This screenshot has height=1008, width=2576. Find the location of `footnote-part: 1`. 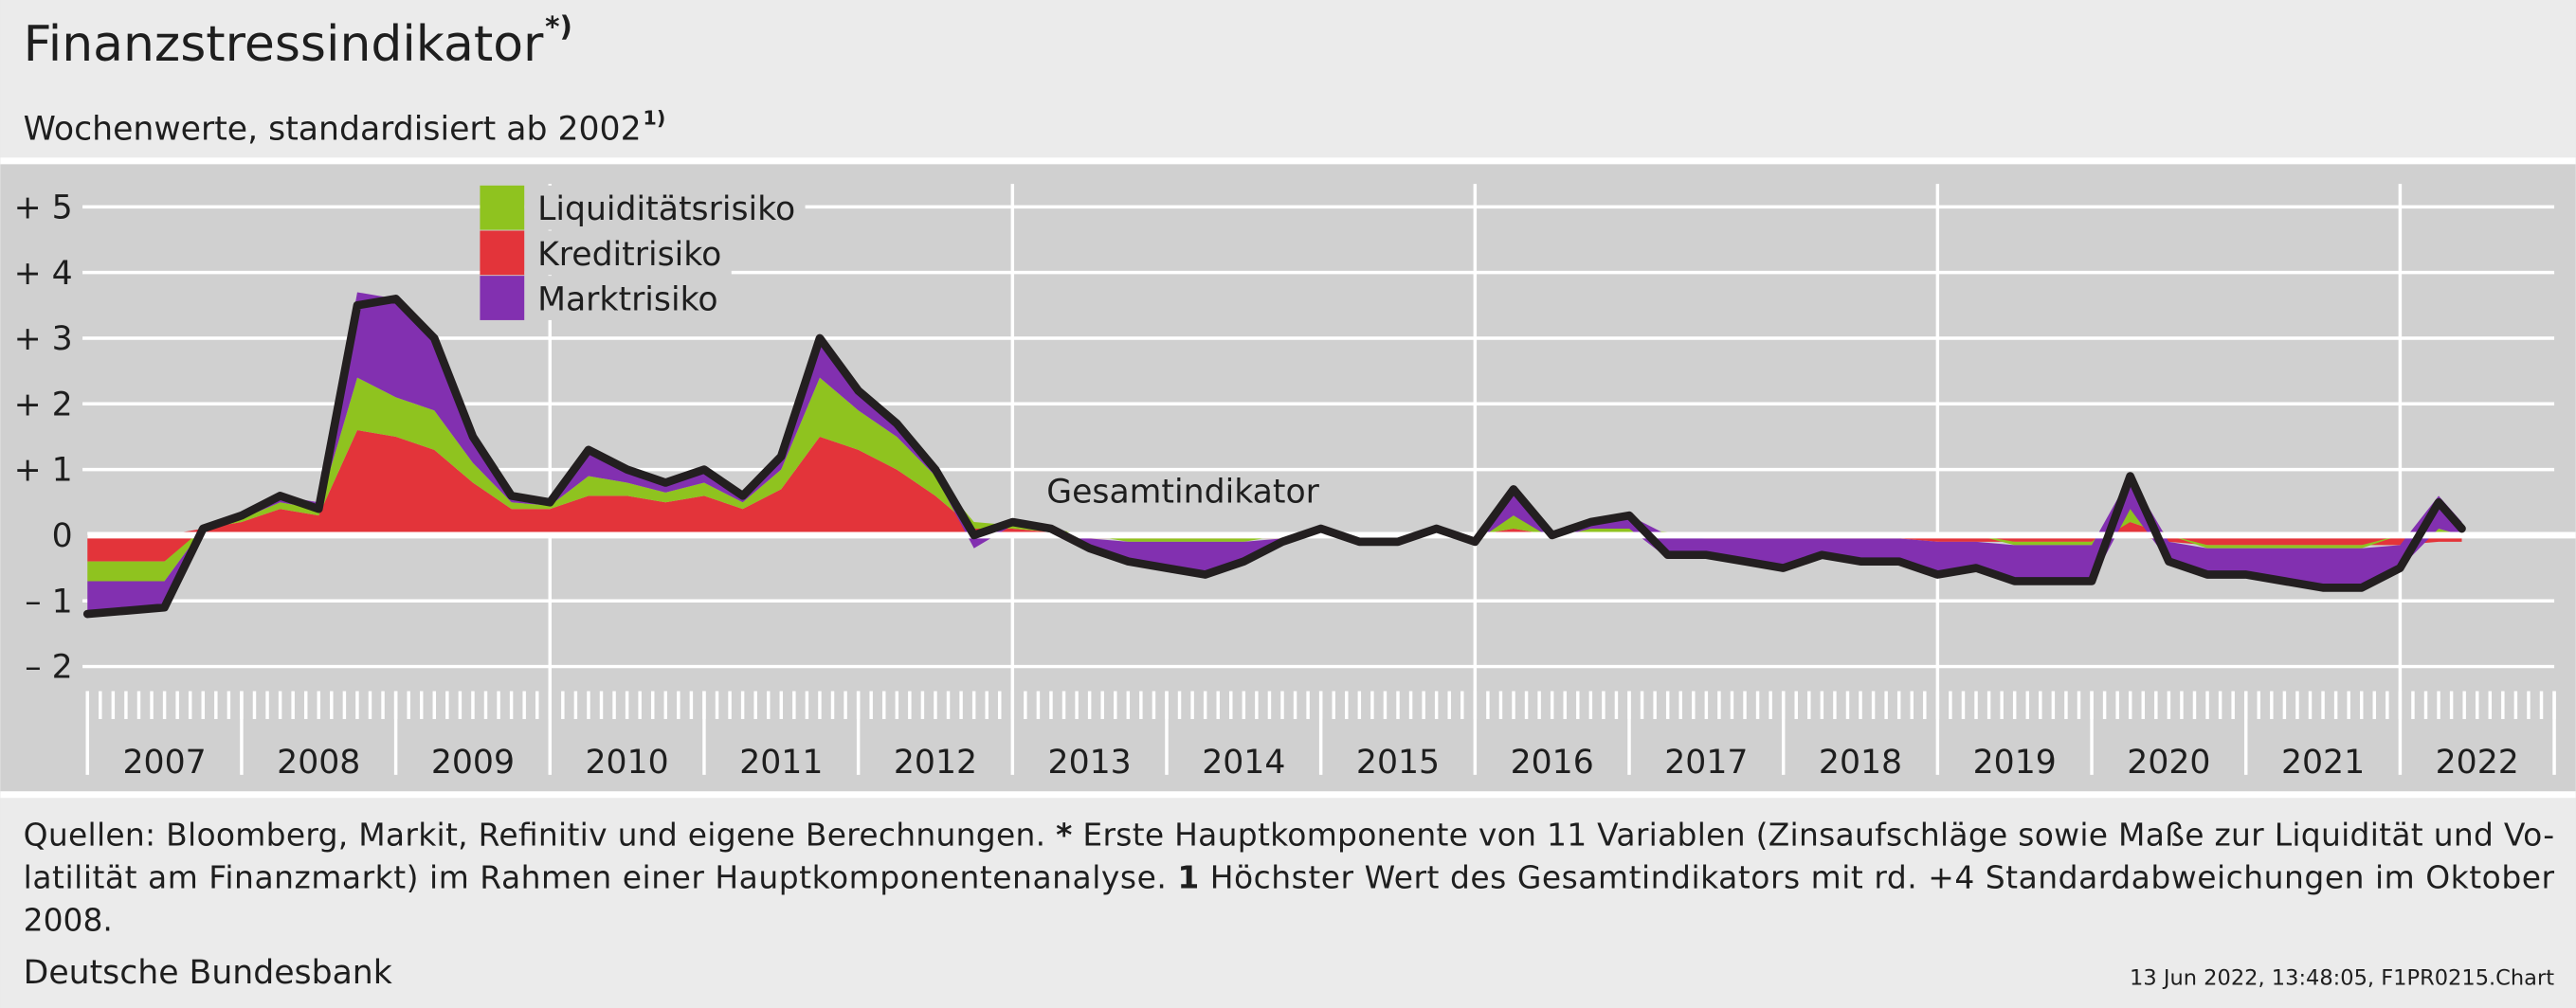

footnote-part: 1 is located at coordinates (1188, 876).